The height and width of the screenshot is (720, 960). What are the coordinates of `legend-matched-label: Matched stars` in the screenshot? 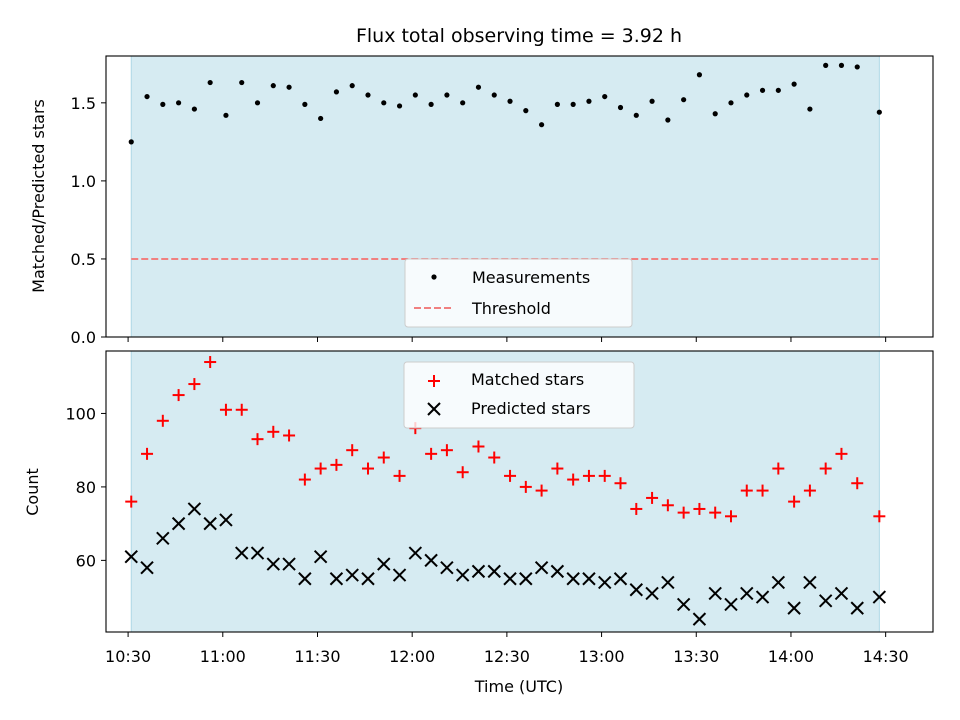 It's located at (527, 379).